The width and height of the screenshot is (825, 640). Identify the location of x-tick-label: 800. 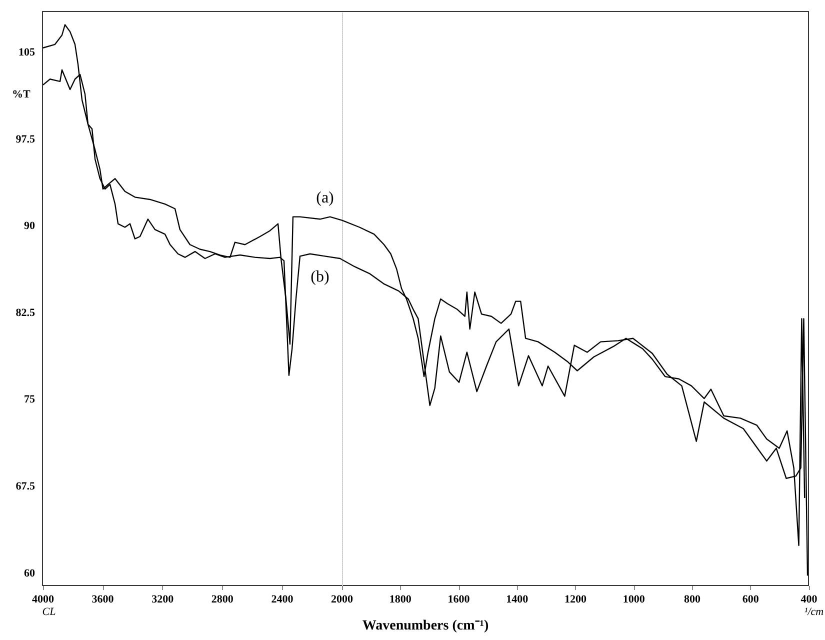
(692, 600).